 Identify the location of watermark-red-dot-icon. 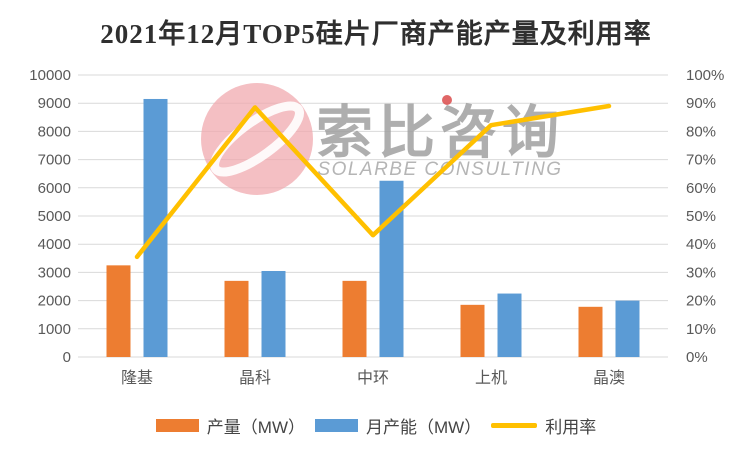
(447, 100).